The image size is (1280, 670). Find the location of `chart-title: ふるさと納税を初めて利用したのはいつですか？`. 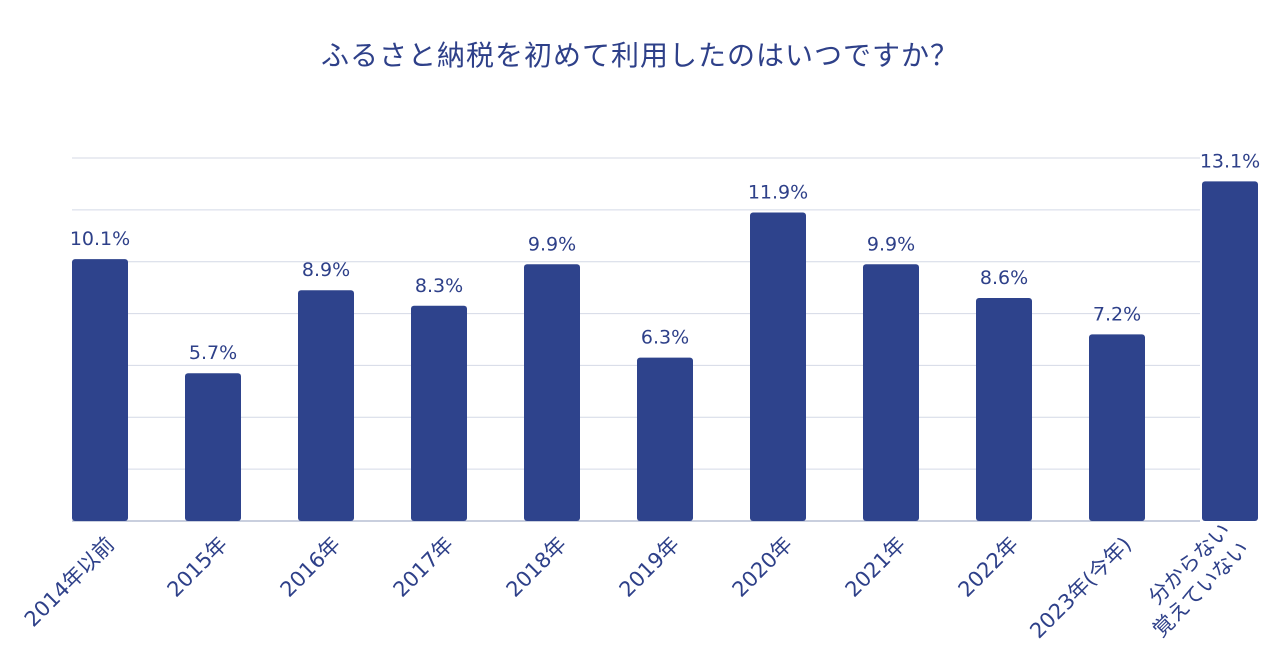

chart-title: ふるさと納税を初めて利用したのはいつですか？ is located at coordinates (639, 55).